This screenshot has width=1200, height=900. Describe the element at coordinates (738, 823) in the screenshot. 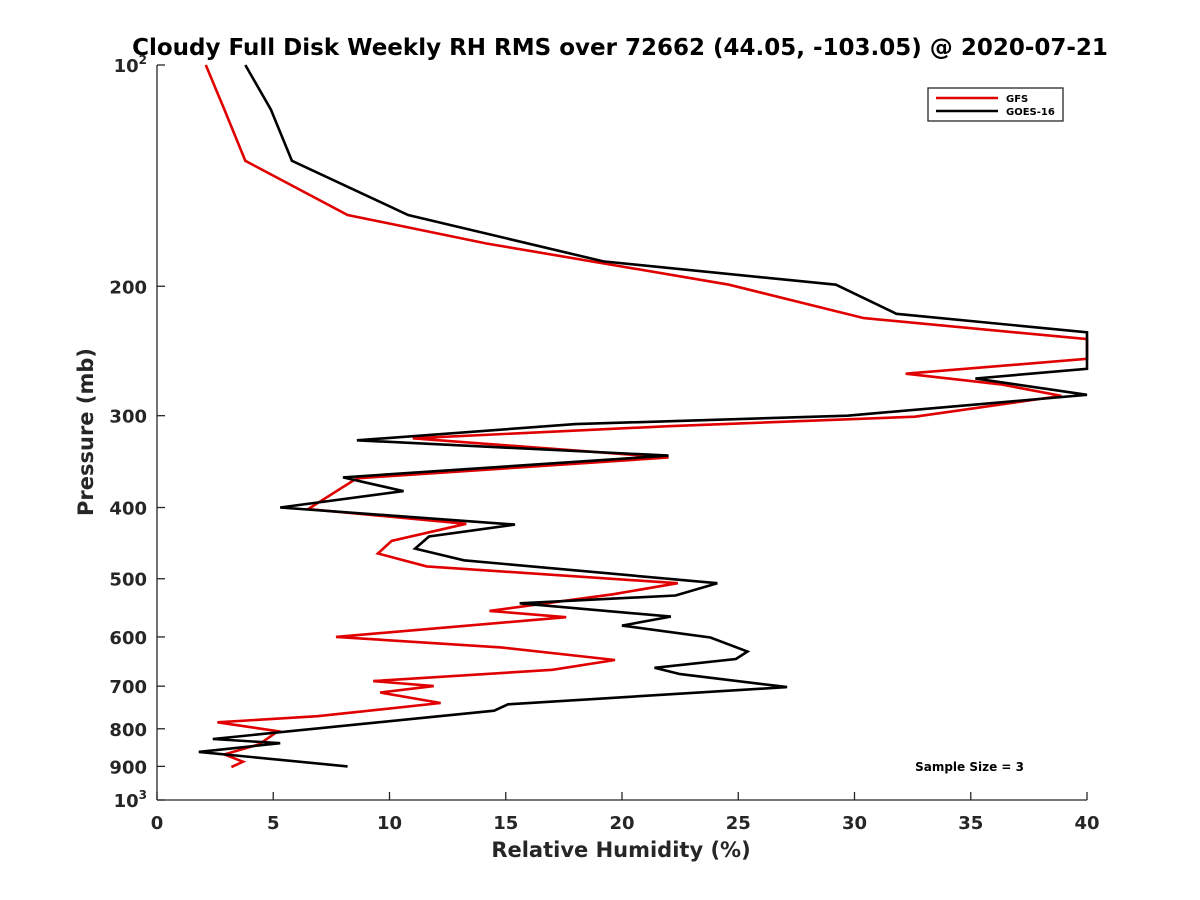

I see `x-tick-label: 25` at that location.